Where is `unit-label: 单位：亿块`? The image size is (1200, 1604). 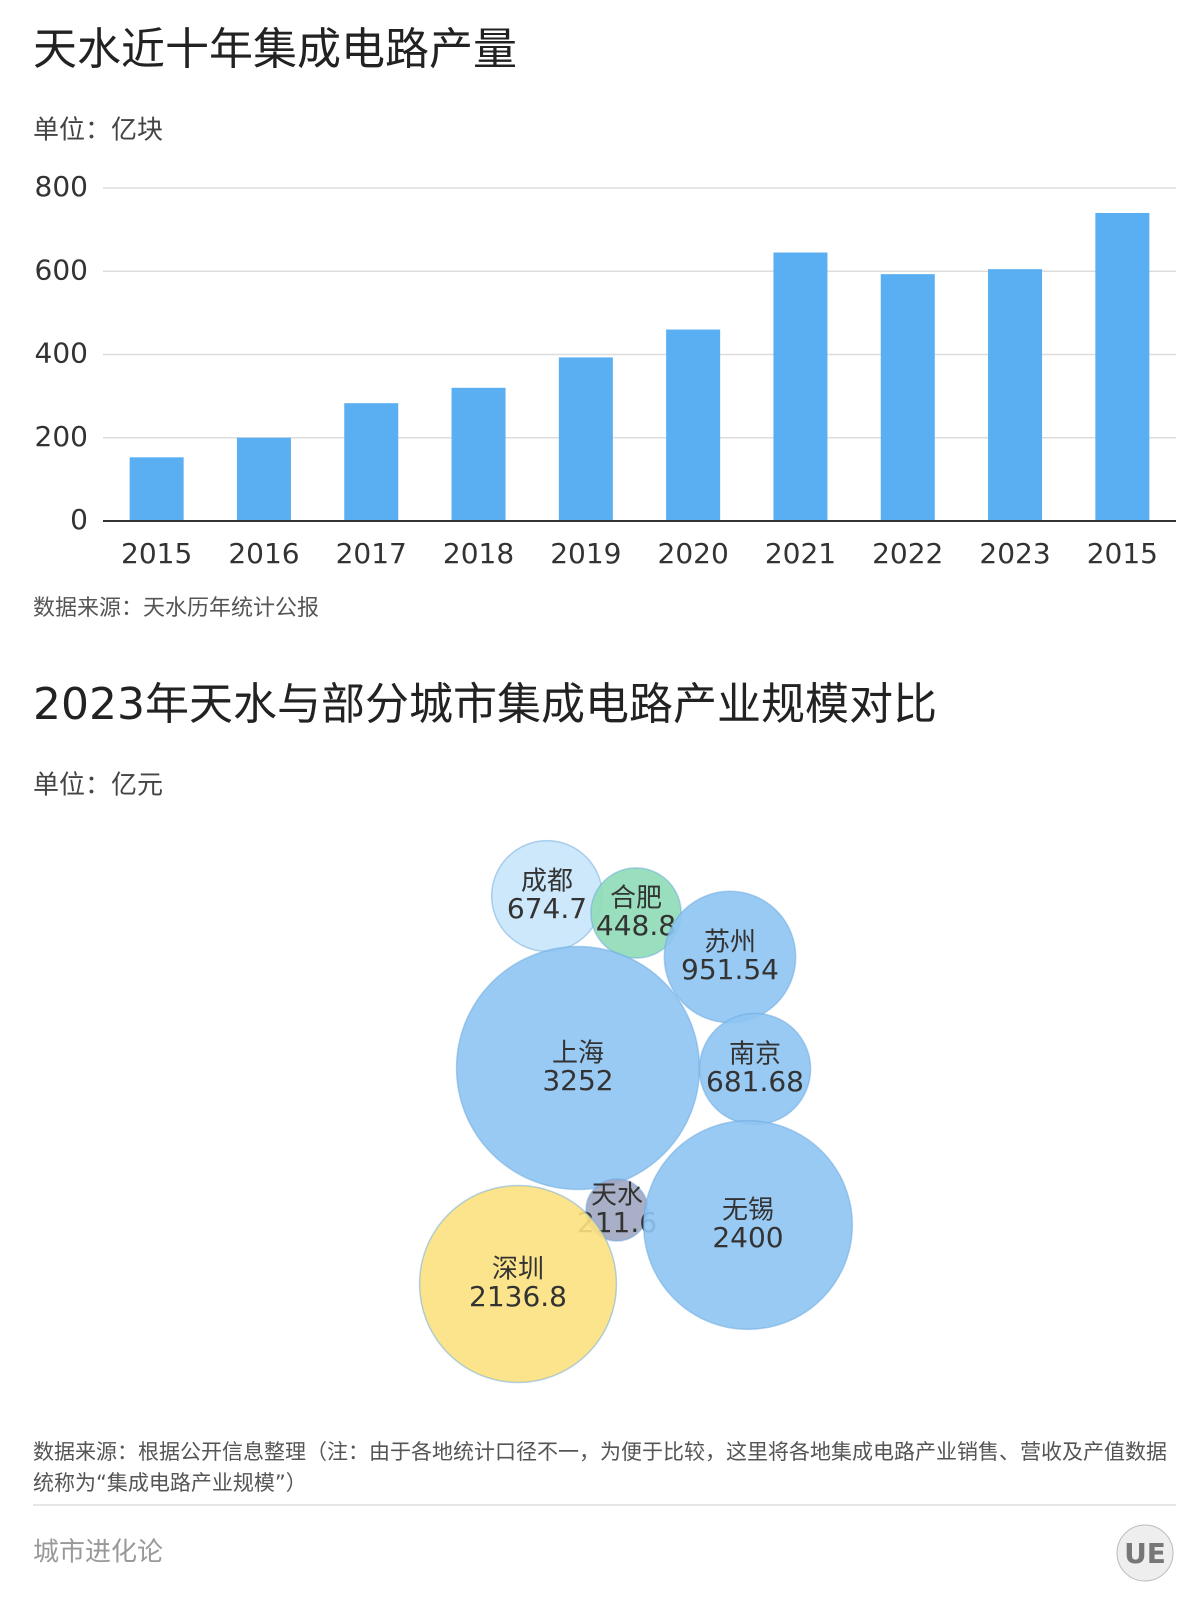 unit-label: 单位：亿块 is located at coordinates (98, 131).